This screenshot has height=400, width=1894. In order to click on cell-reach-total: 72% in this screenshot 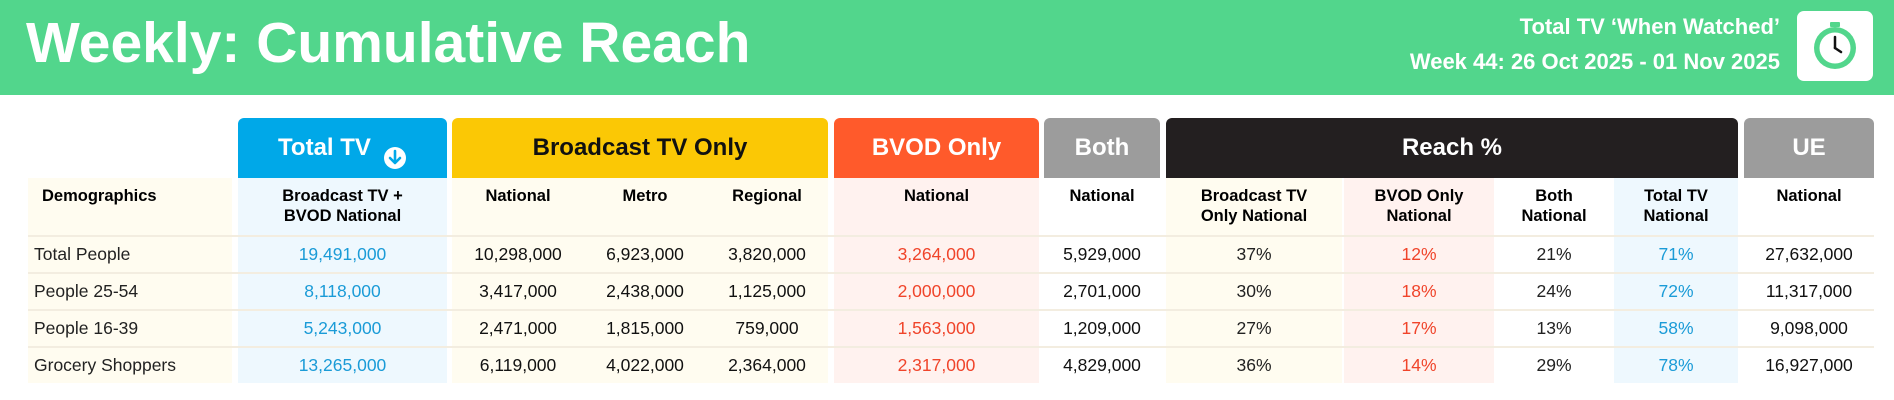, I will do `click(1676, 291)`.